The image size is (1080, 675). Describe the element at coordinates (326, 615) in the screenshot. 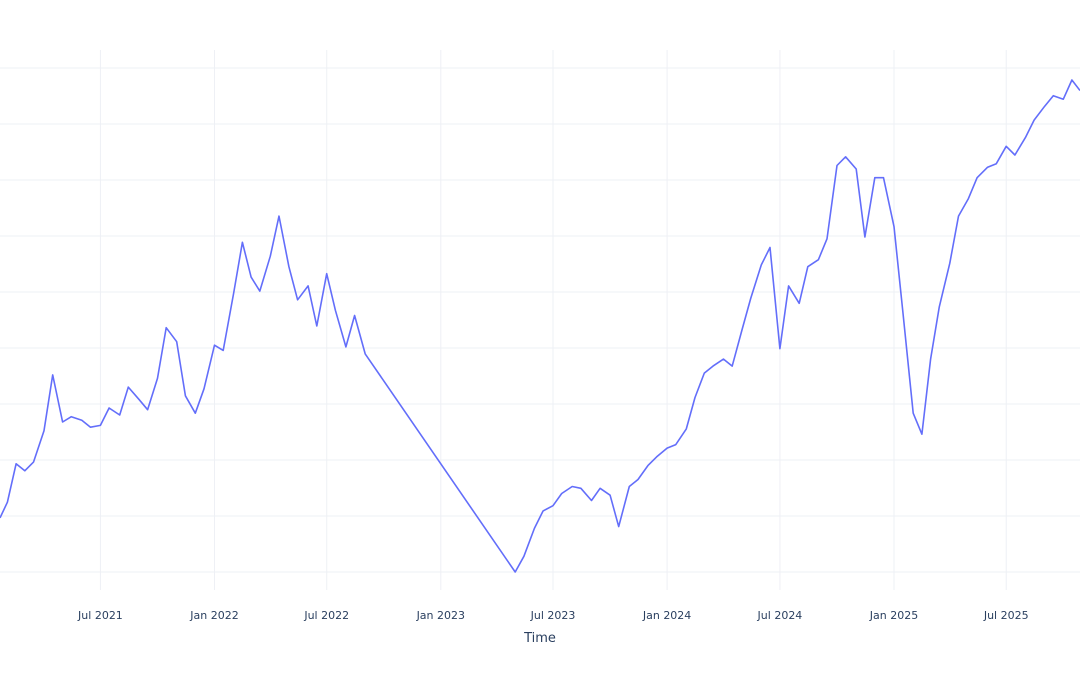

I see `x-tick-label: Jul 2022` at that location.